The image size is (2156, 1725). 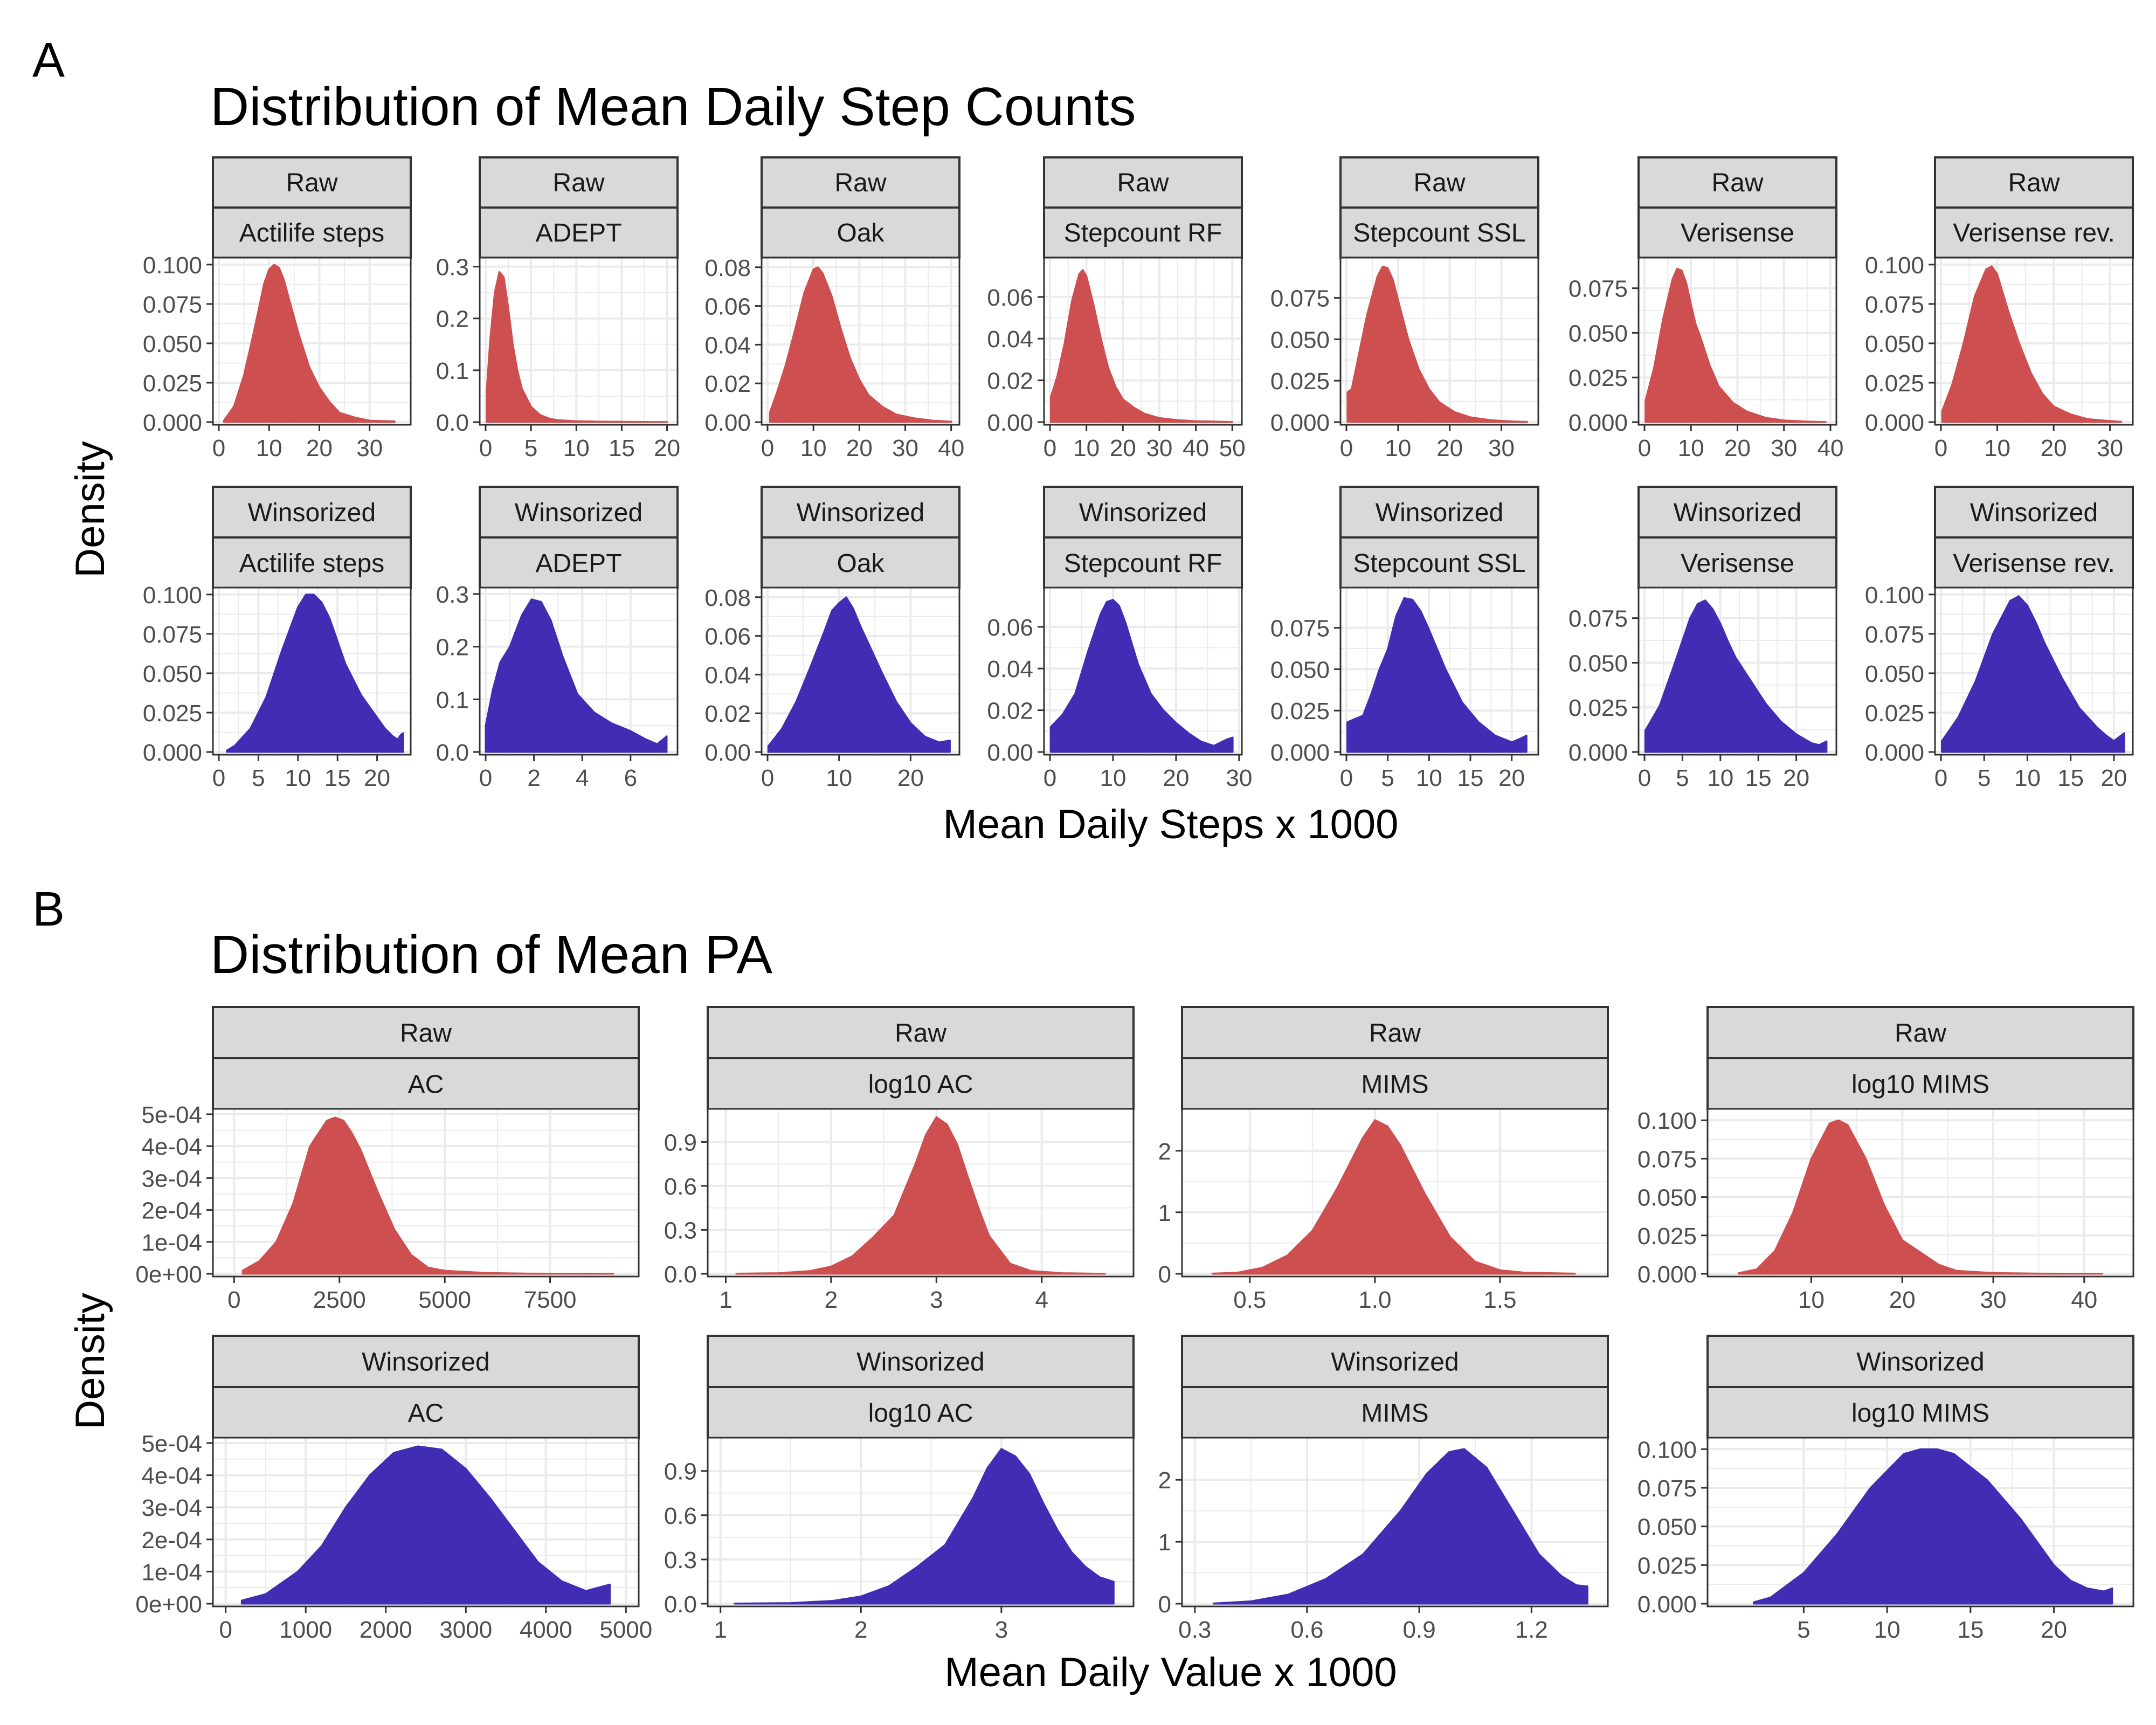 I want to click on panel-border, so click(x=861, y=341).